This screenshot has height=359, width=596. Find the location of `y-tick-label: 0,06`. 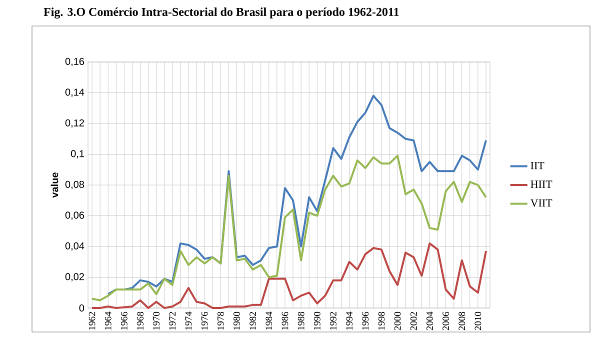

y-tick-label: 0,06 is located at coordinates (74, 216).